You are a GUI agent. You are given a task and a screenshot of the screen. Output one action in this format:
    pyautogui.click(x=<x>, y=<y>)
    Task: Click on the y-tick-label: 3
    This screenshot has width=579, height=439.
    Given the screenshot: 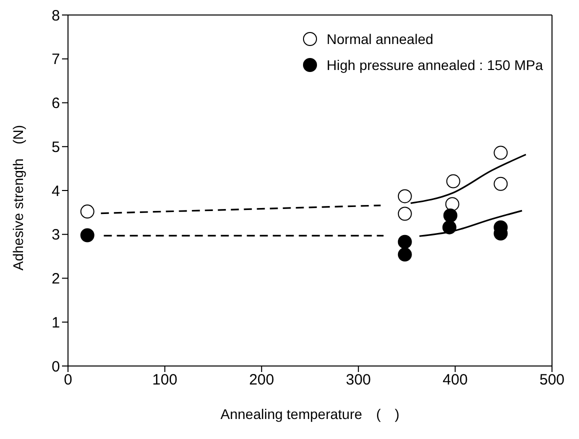 What is the action you would take?
    pyautogui.click(x=56, y=235)
    